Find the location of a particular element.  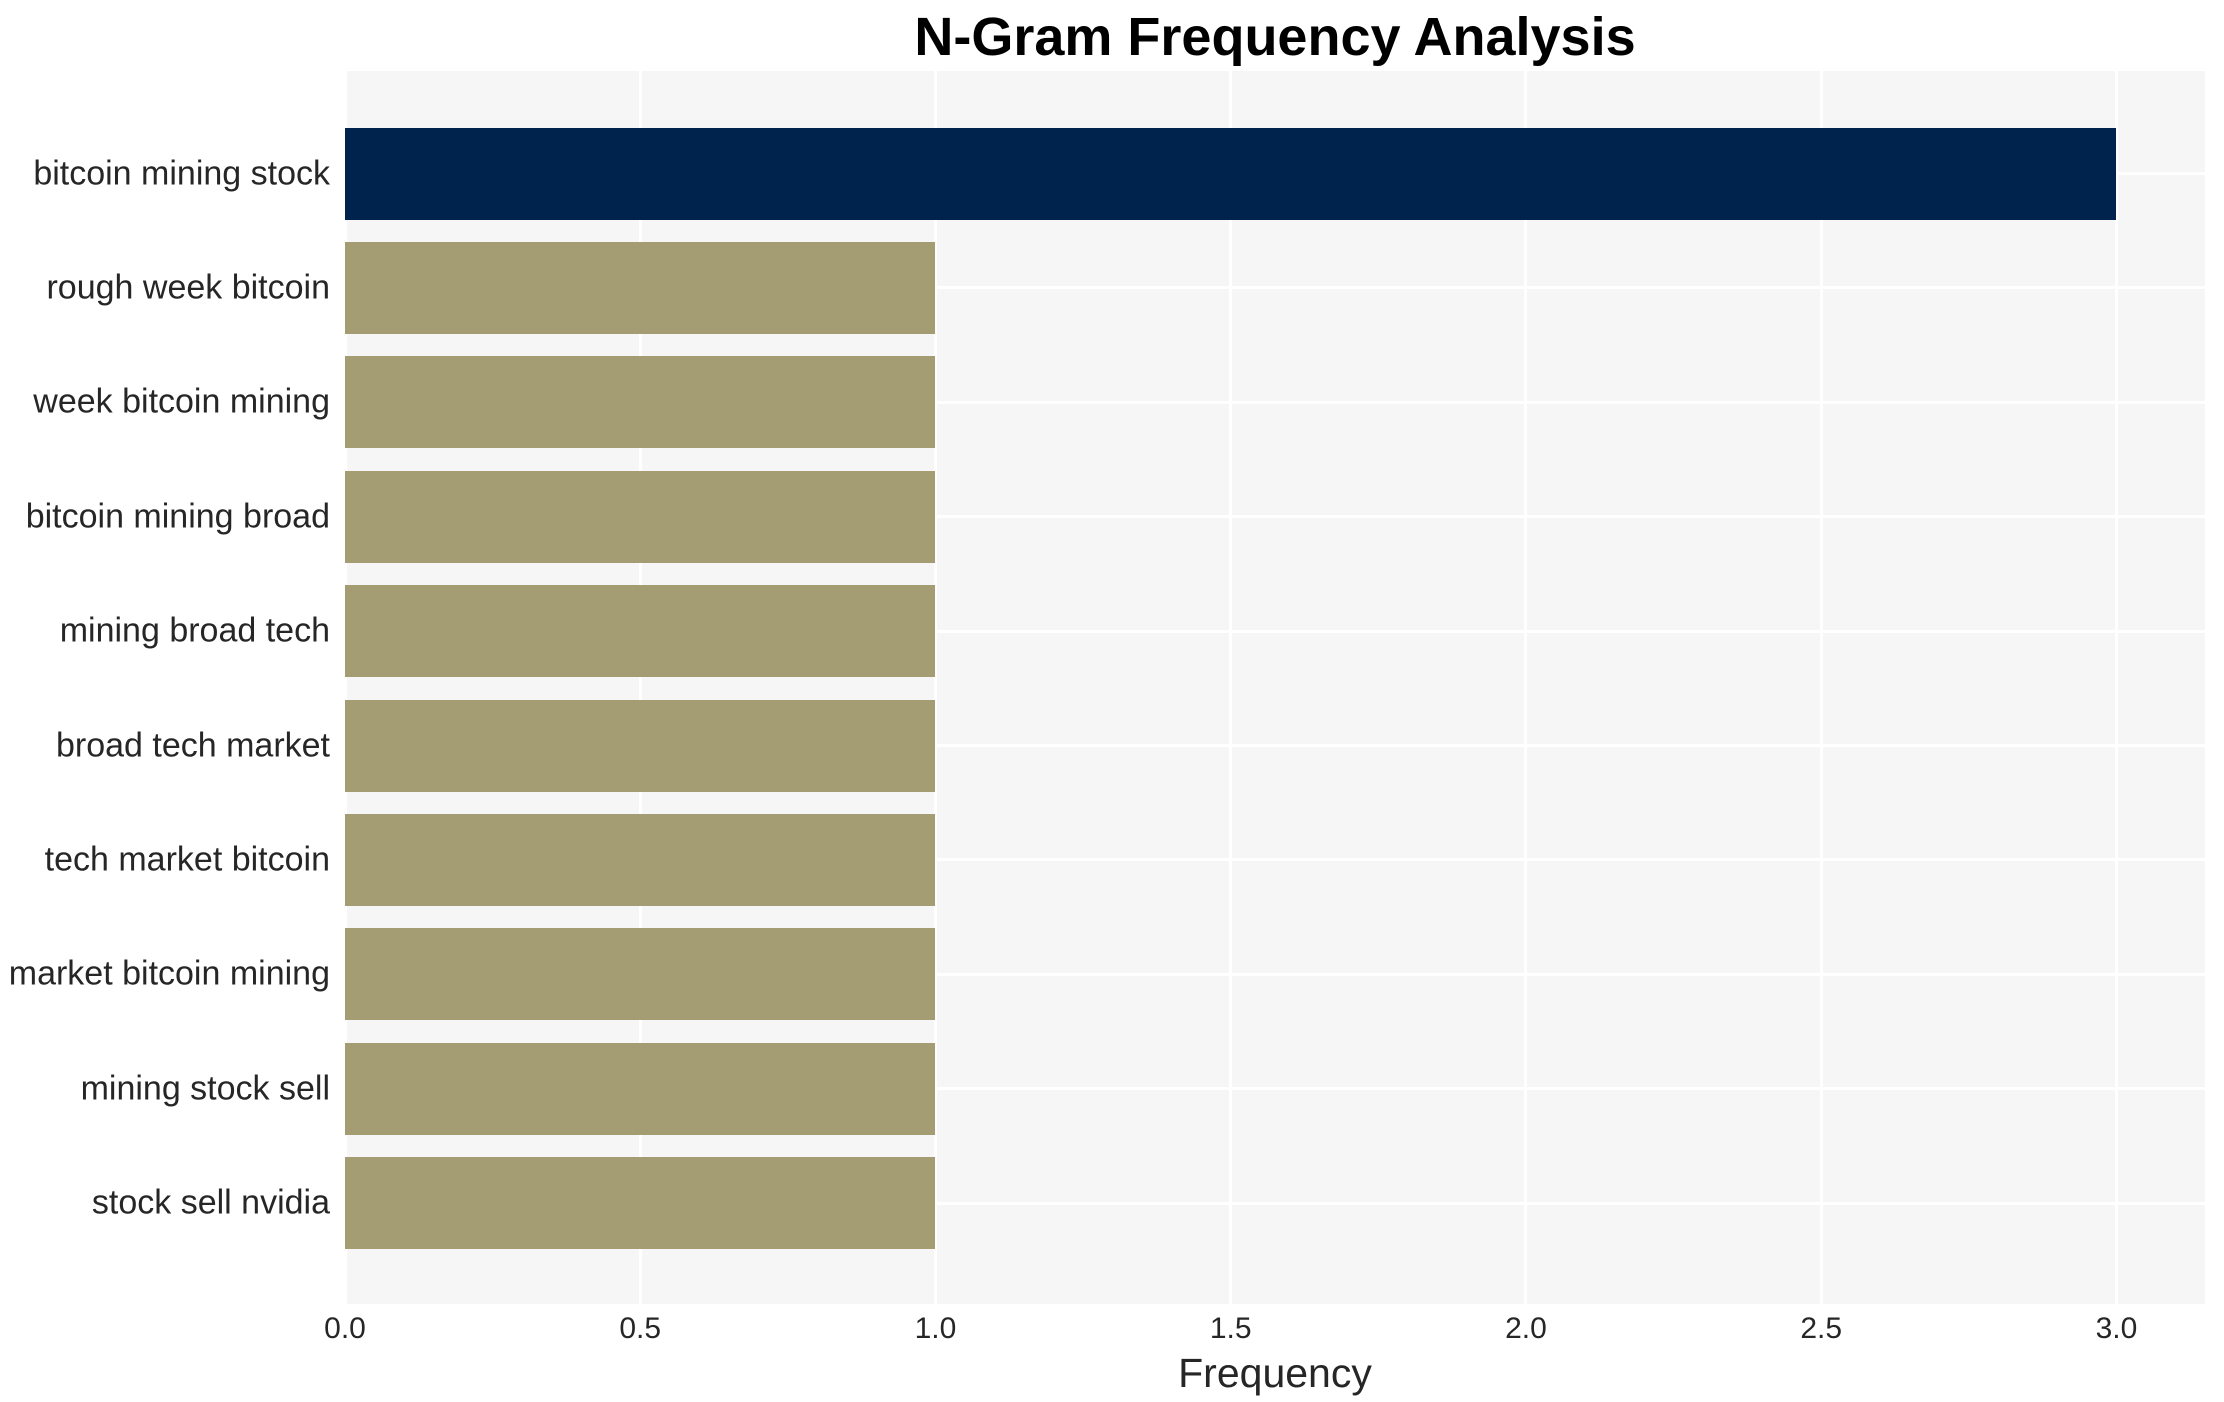

bar-rough-week-bitcoin is located at coordinates (640, 287).